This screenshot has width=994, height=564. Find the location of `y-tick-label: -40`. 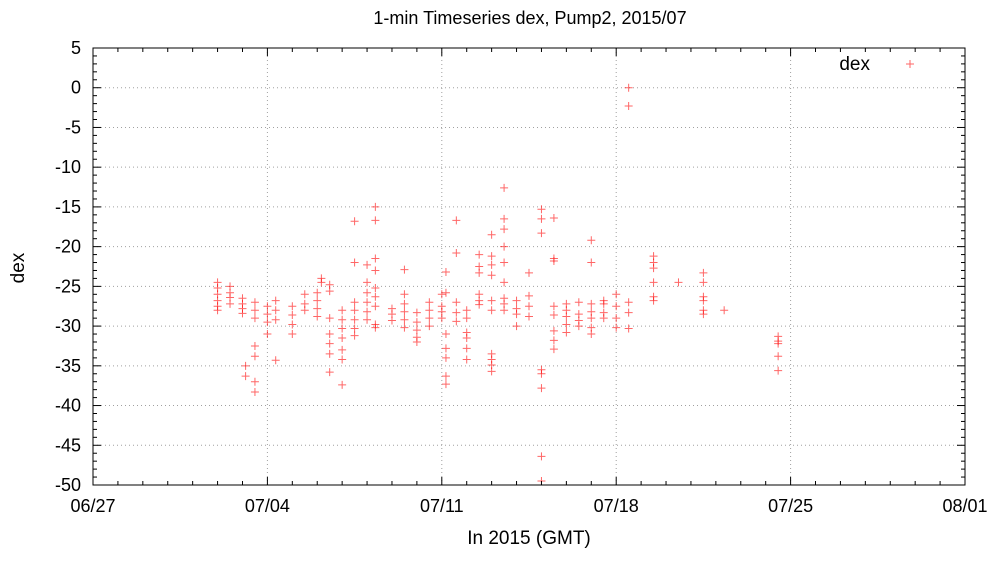

y-tick-label: -40 is located at coordinates (68, 406).